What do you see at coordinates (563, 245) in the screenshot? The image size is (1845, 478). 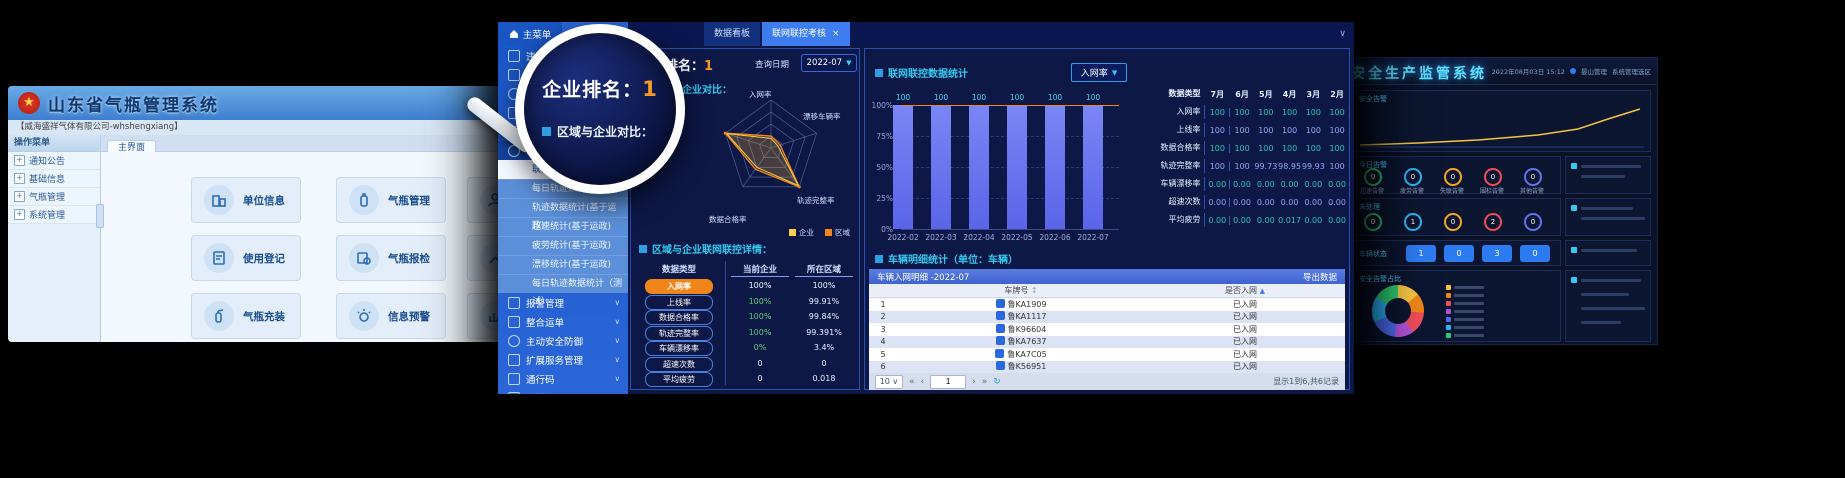 I see `sidebar-subitem-fatigue-stats: 疲劳统计(基于运政)` at bounding box center [563, 245].